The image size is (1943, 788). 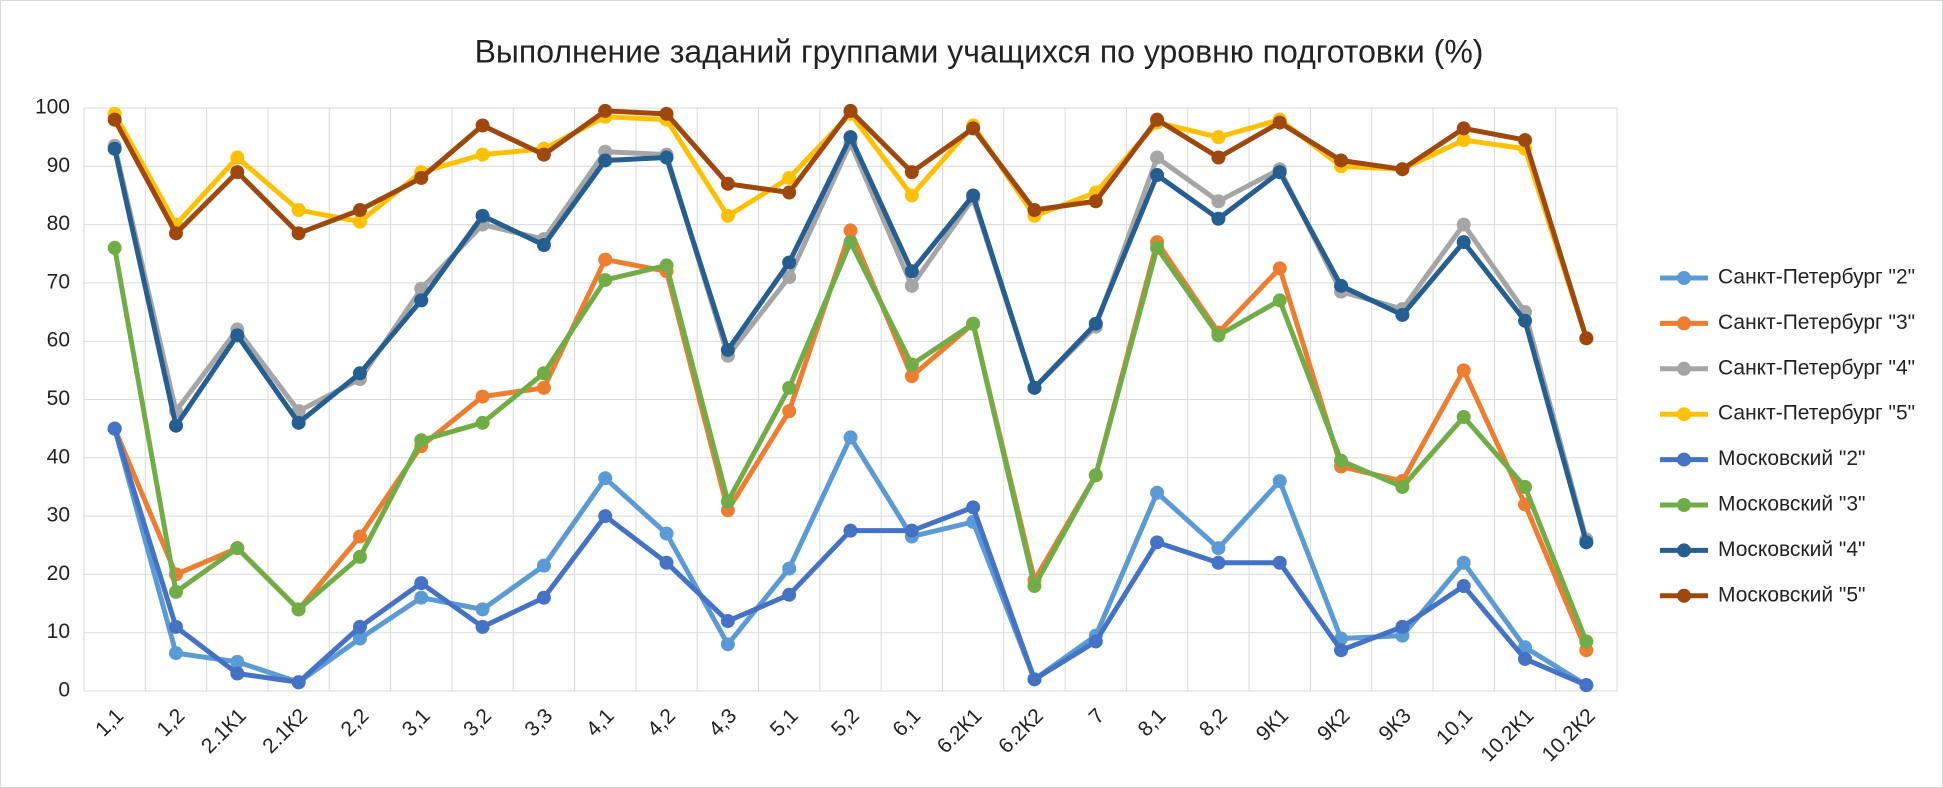 I want to click on y-tick-label: 20, so click(x=58, y=573).